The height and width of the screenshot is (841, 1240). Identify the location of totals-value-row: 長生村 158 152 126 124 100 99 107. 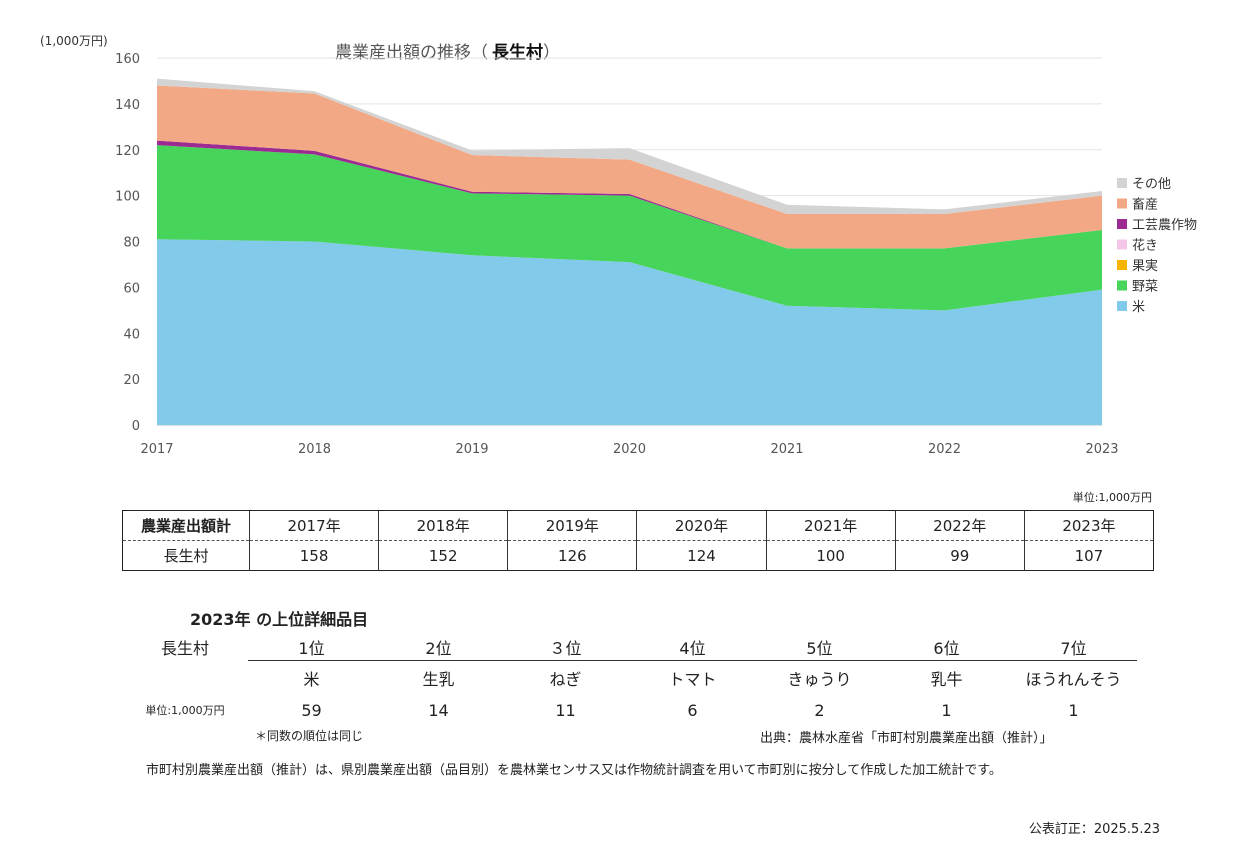
(638, 555).